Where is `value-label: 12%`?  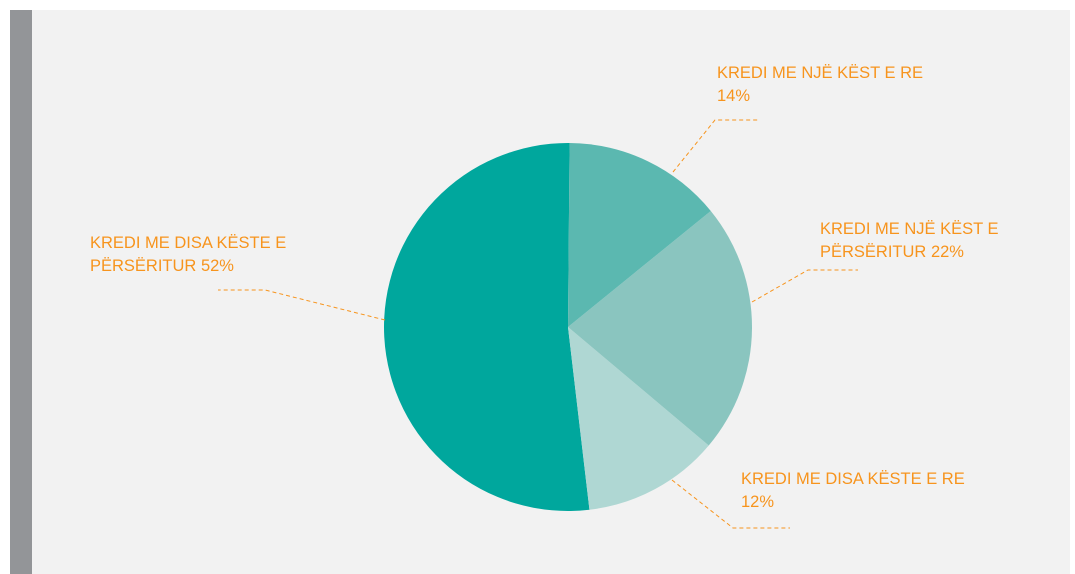
value-label: 12% is located at coordinates (758, 502).